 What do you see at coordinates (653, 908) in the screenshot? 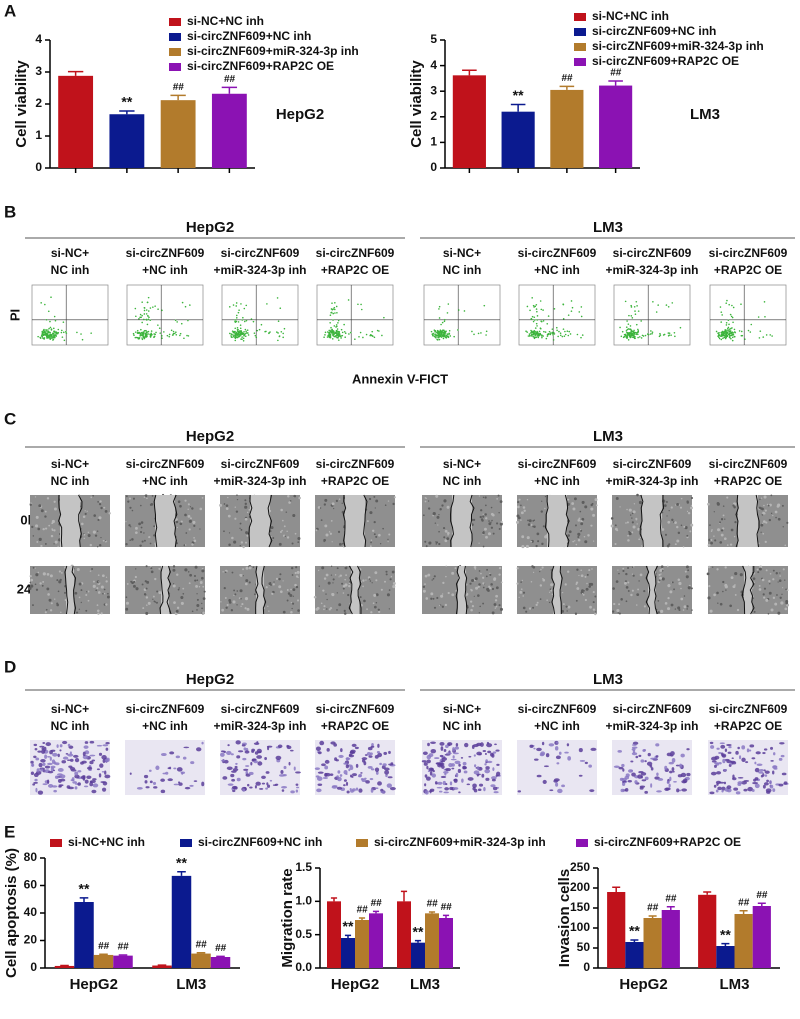
I see `significance-mark: ##` at bounding box center [653, 908].